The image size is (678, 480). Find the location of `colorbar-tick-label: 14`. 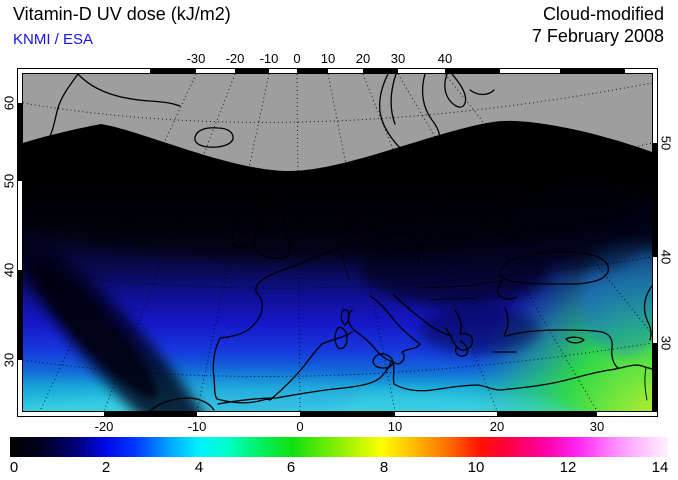

colorbar-tick-label: 14 is located at coordinates (660, 467).